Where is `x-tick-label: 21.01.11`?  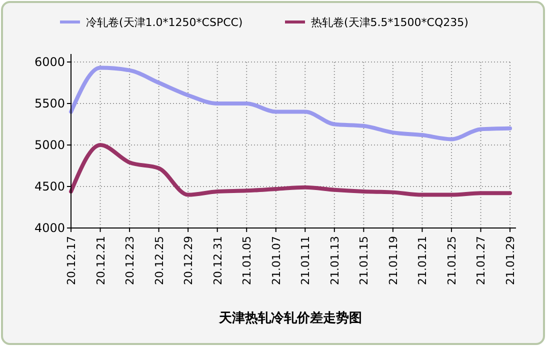
x-tick-label: 21.01.11 is located at coordinates (305, 260).